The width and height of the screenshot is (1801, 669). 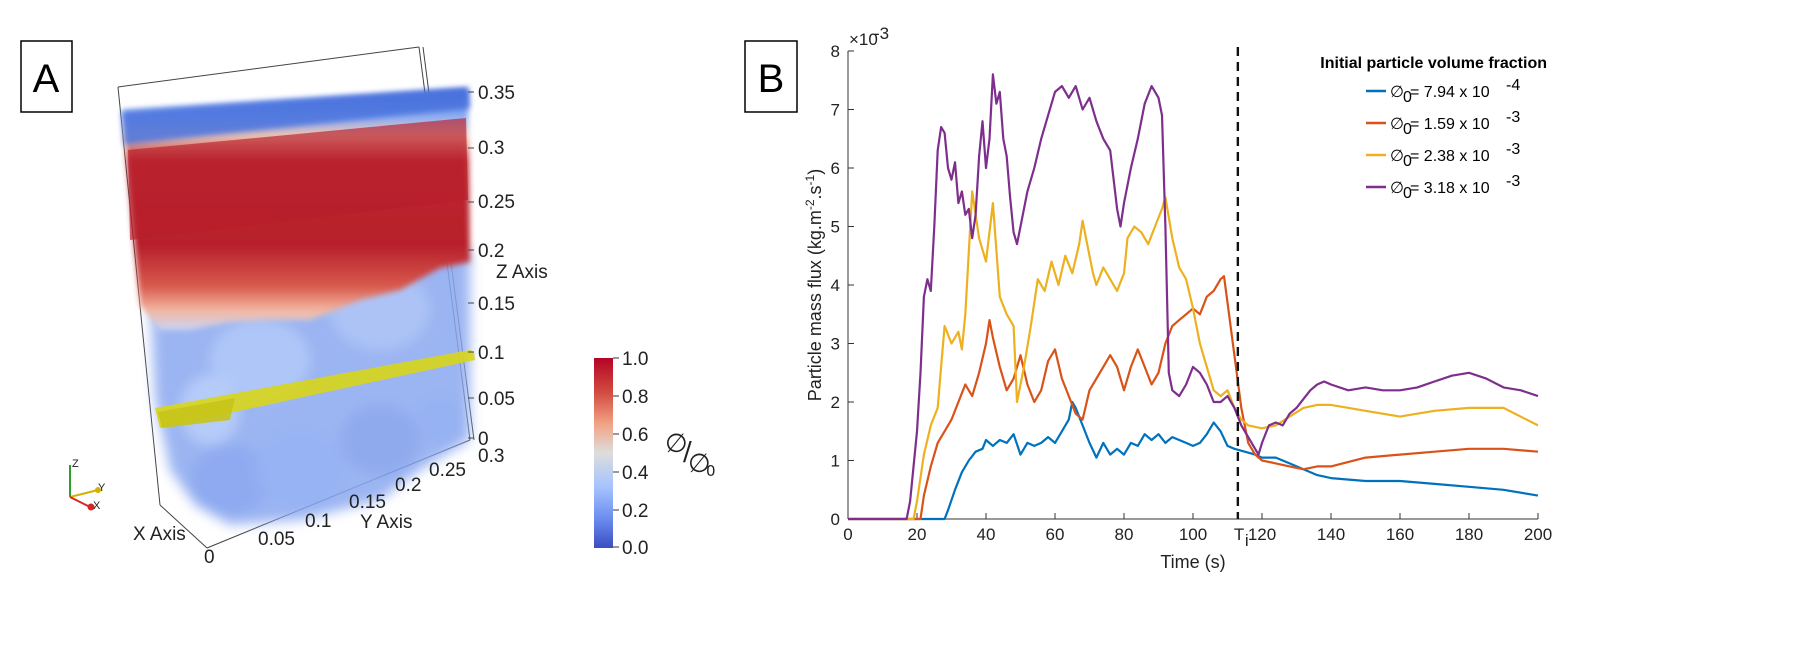 I want to click on panel-a-label: A, so click(x=46, y=79).